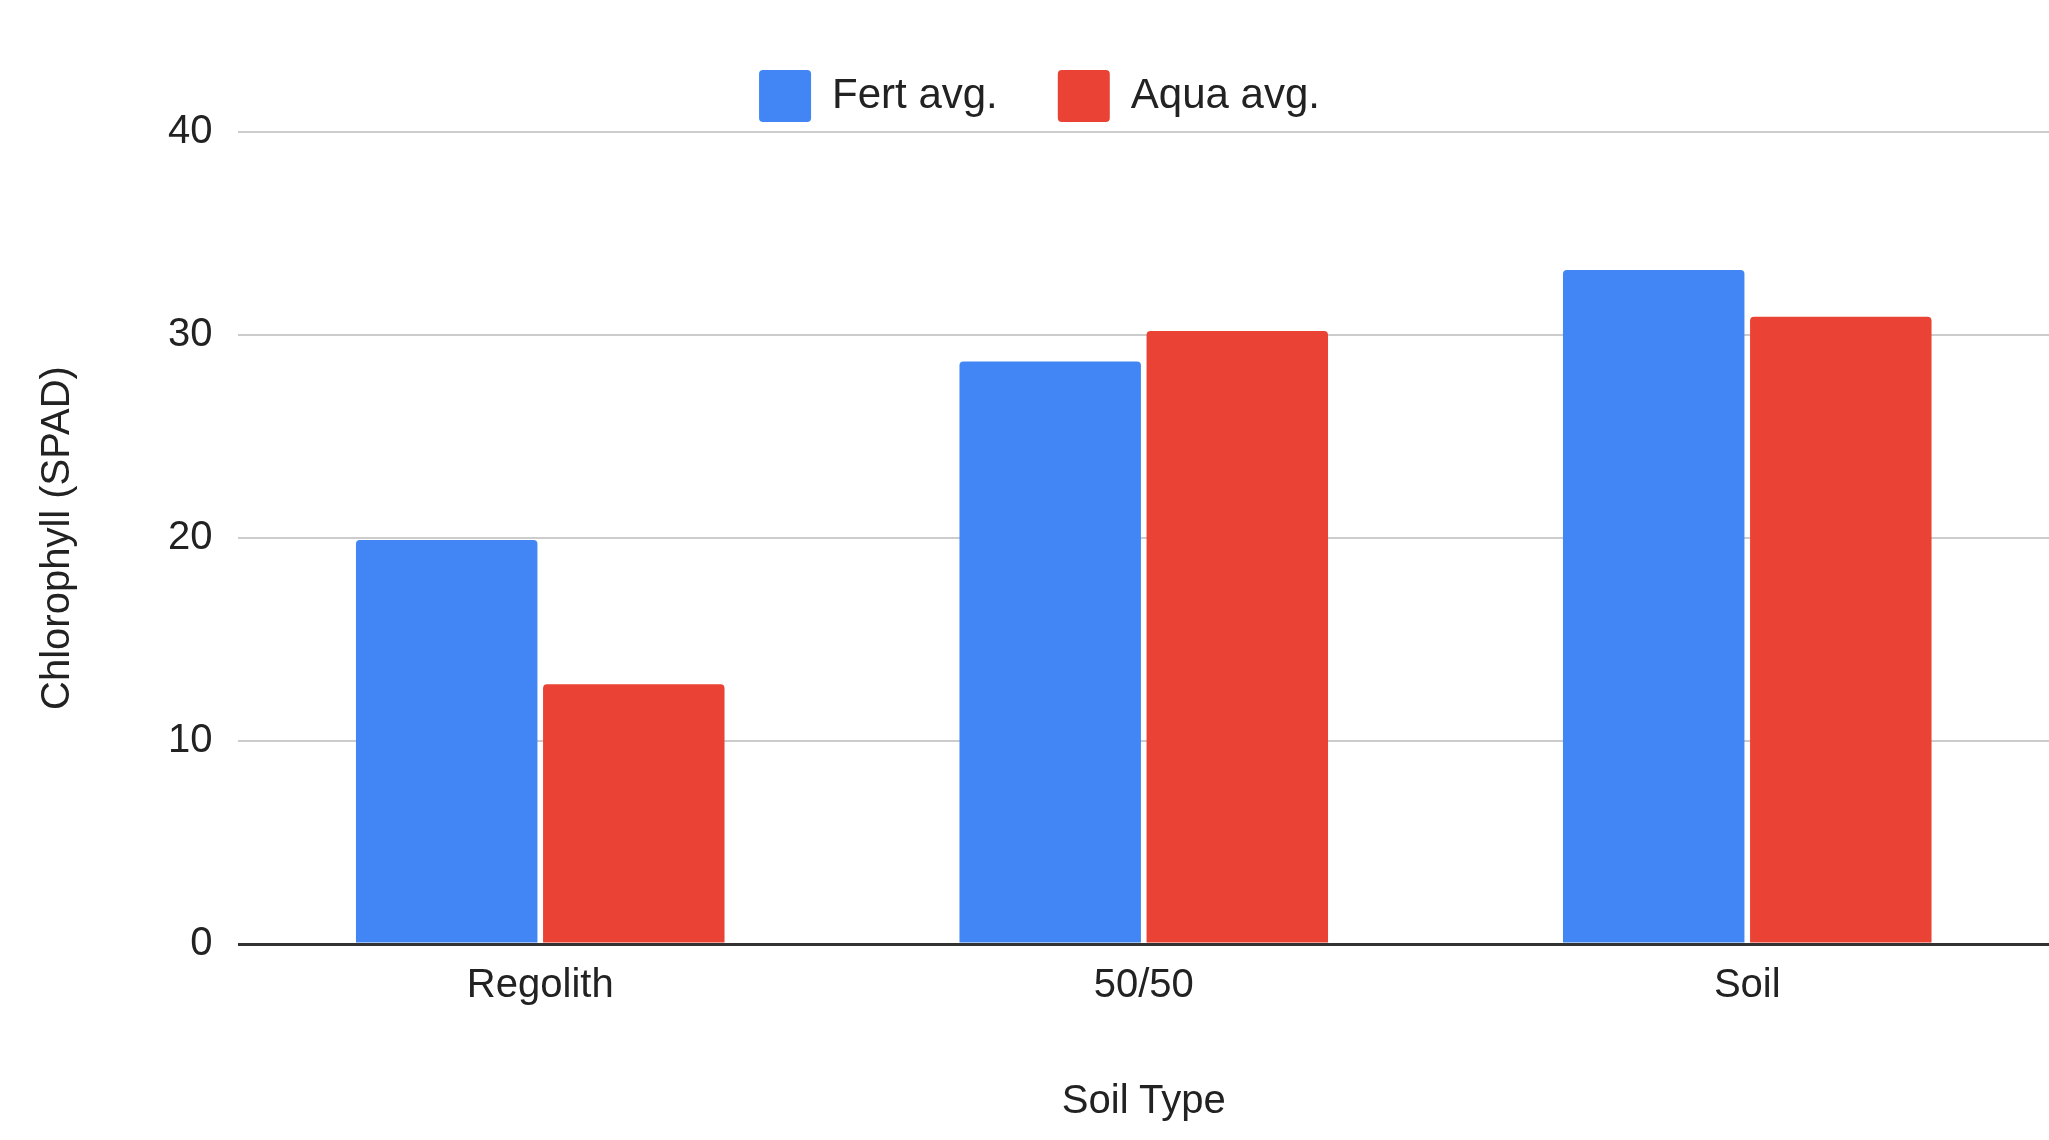 Image resolution: width=2049 pixels, height=1140 pixels. Describe the element at coordinates (190, 332) in the screenshot. I see `y-tick-label: 30` at that location.